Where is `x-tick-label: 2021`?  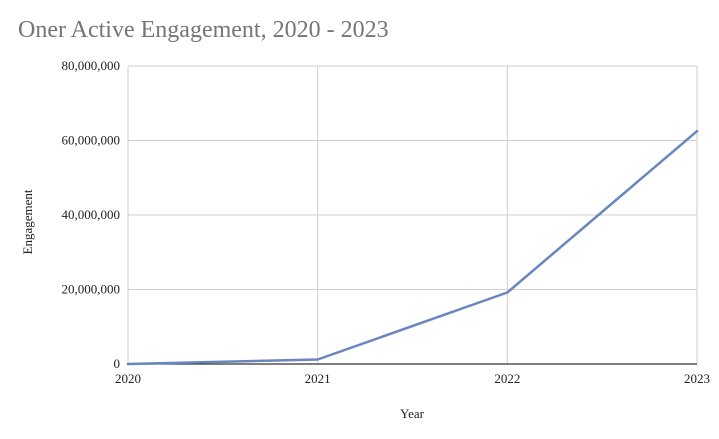
x-tick-label: 2021 is located at coordinates (318, 378).